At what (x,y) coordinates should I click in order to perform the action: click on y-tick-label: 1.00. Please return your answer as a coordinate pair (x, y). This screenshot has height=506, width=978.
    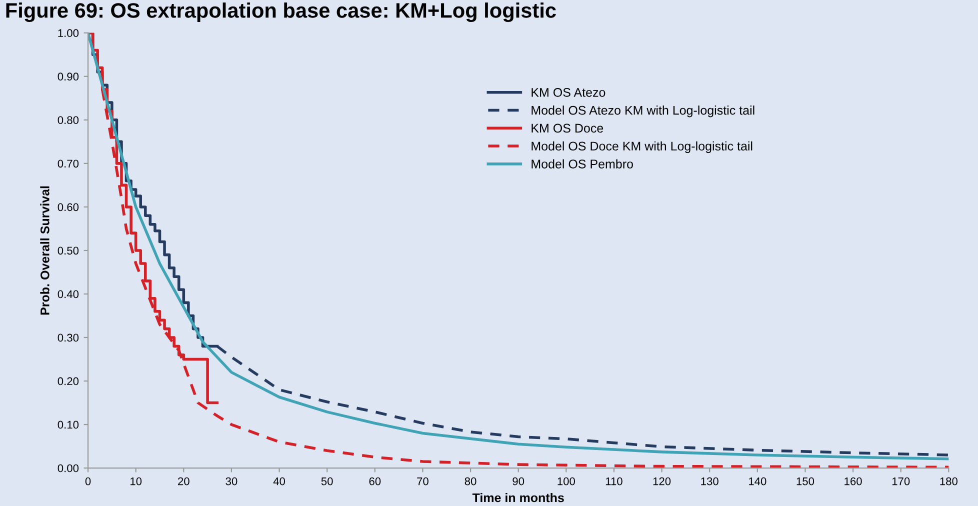
    Looking at the image, I should click on (68, 33).